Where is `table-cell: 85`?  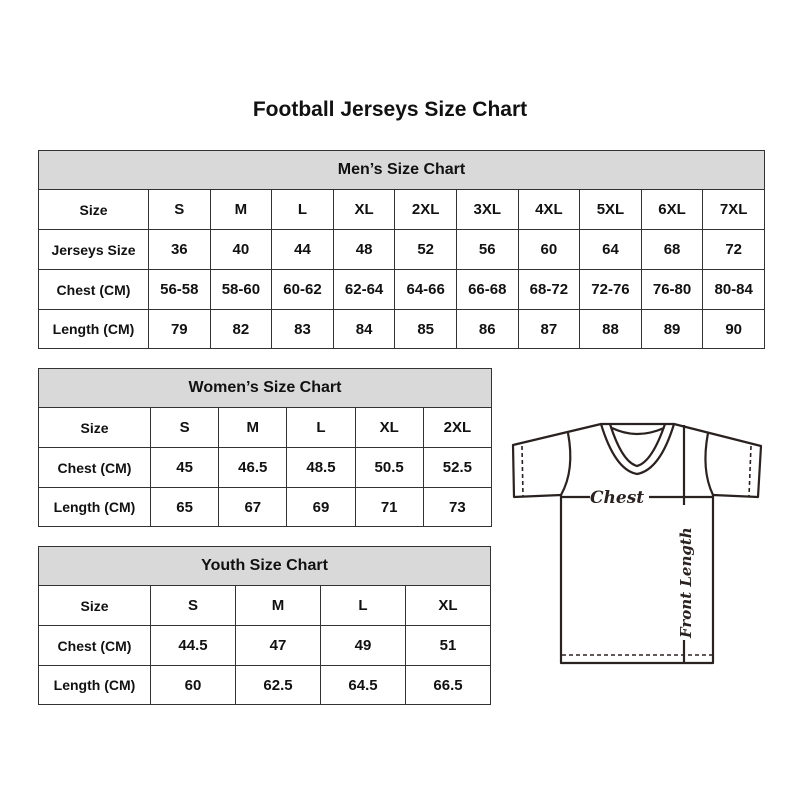 table-cell: 85 is located at coordinates (425, 329).